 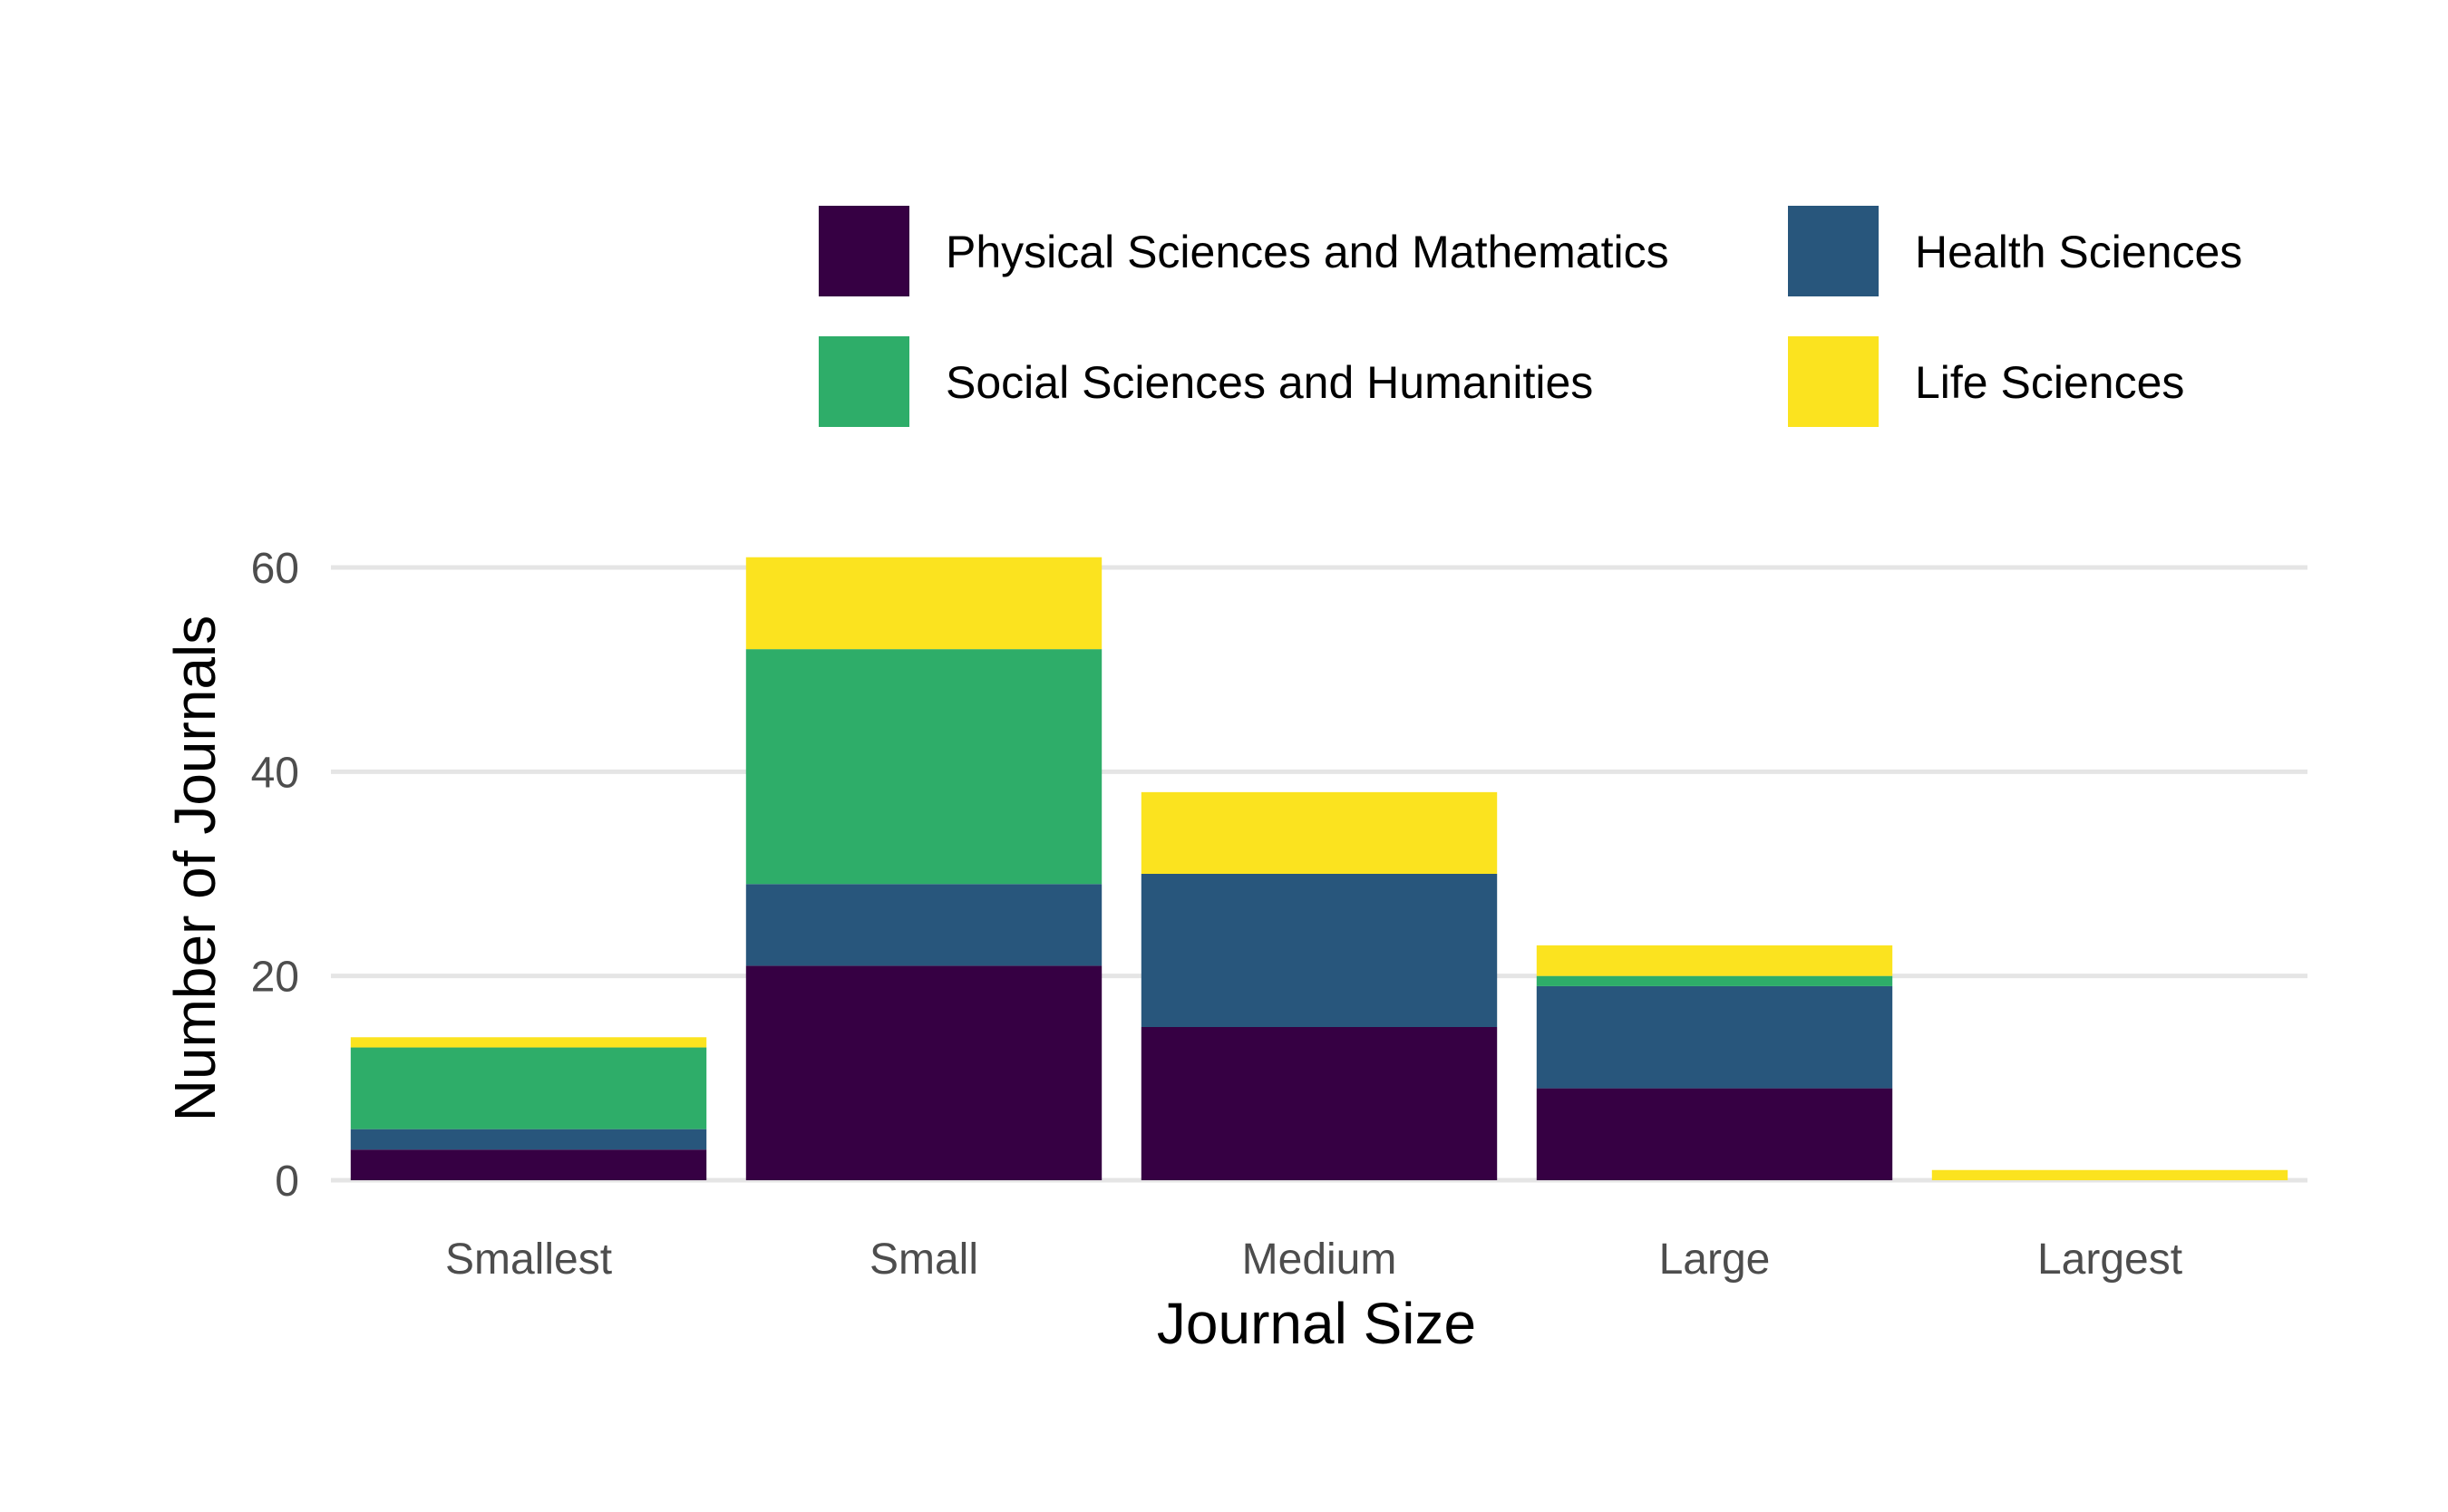 I want to click on legend-item-physical-sciences-and-mathematics: Physical Sciences and Mathematics, so click(x=1244, y=251).